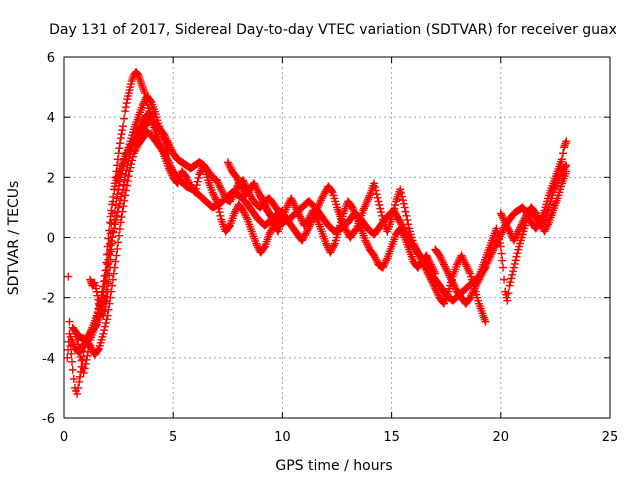  What do you see at coordinates (51, 239) in the screenshot?
I see `y-tick-label: 0` at bounding box center [51, 239].